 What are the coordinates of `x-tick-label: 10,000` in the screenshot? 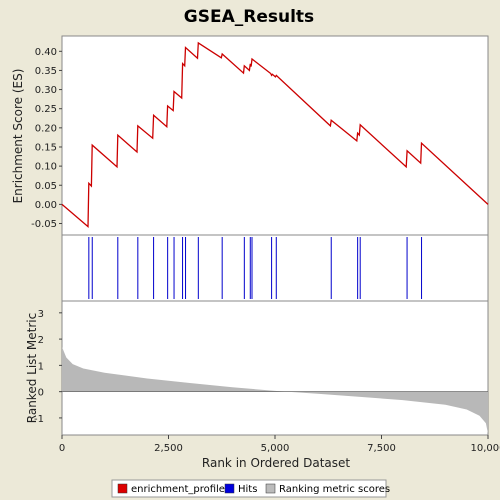 It's located at (485, 448).